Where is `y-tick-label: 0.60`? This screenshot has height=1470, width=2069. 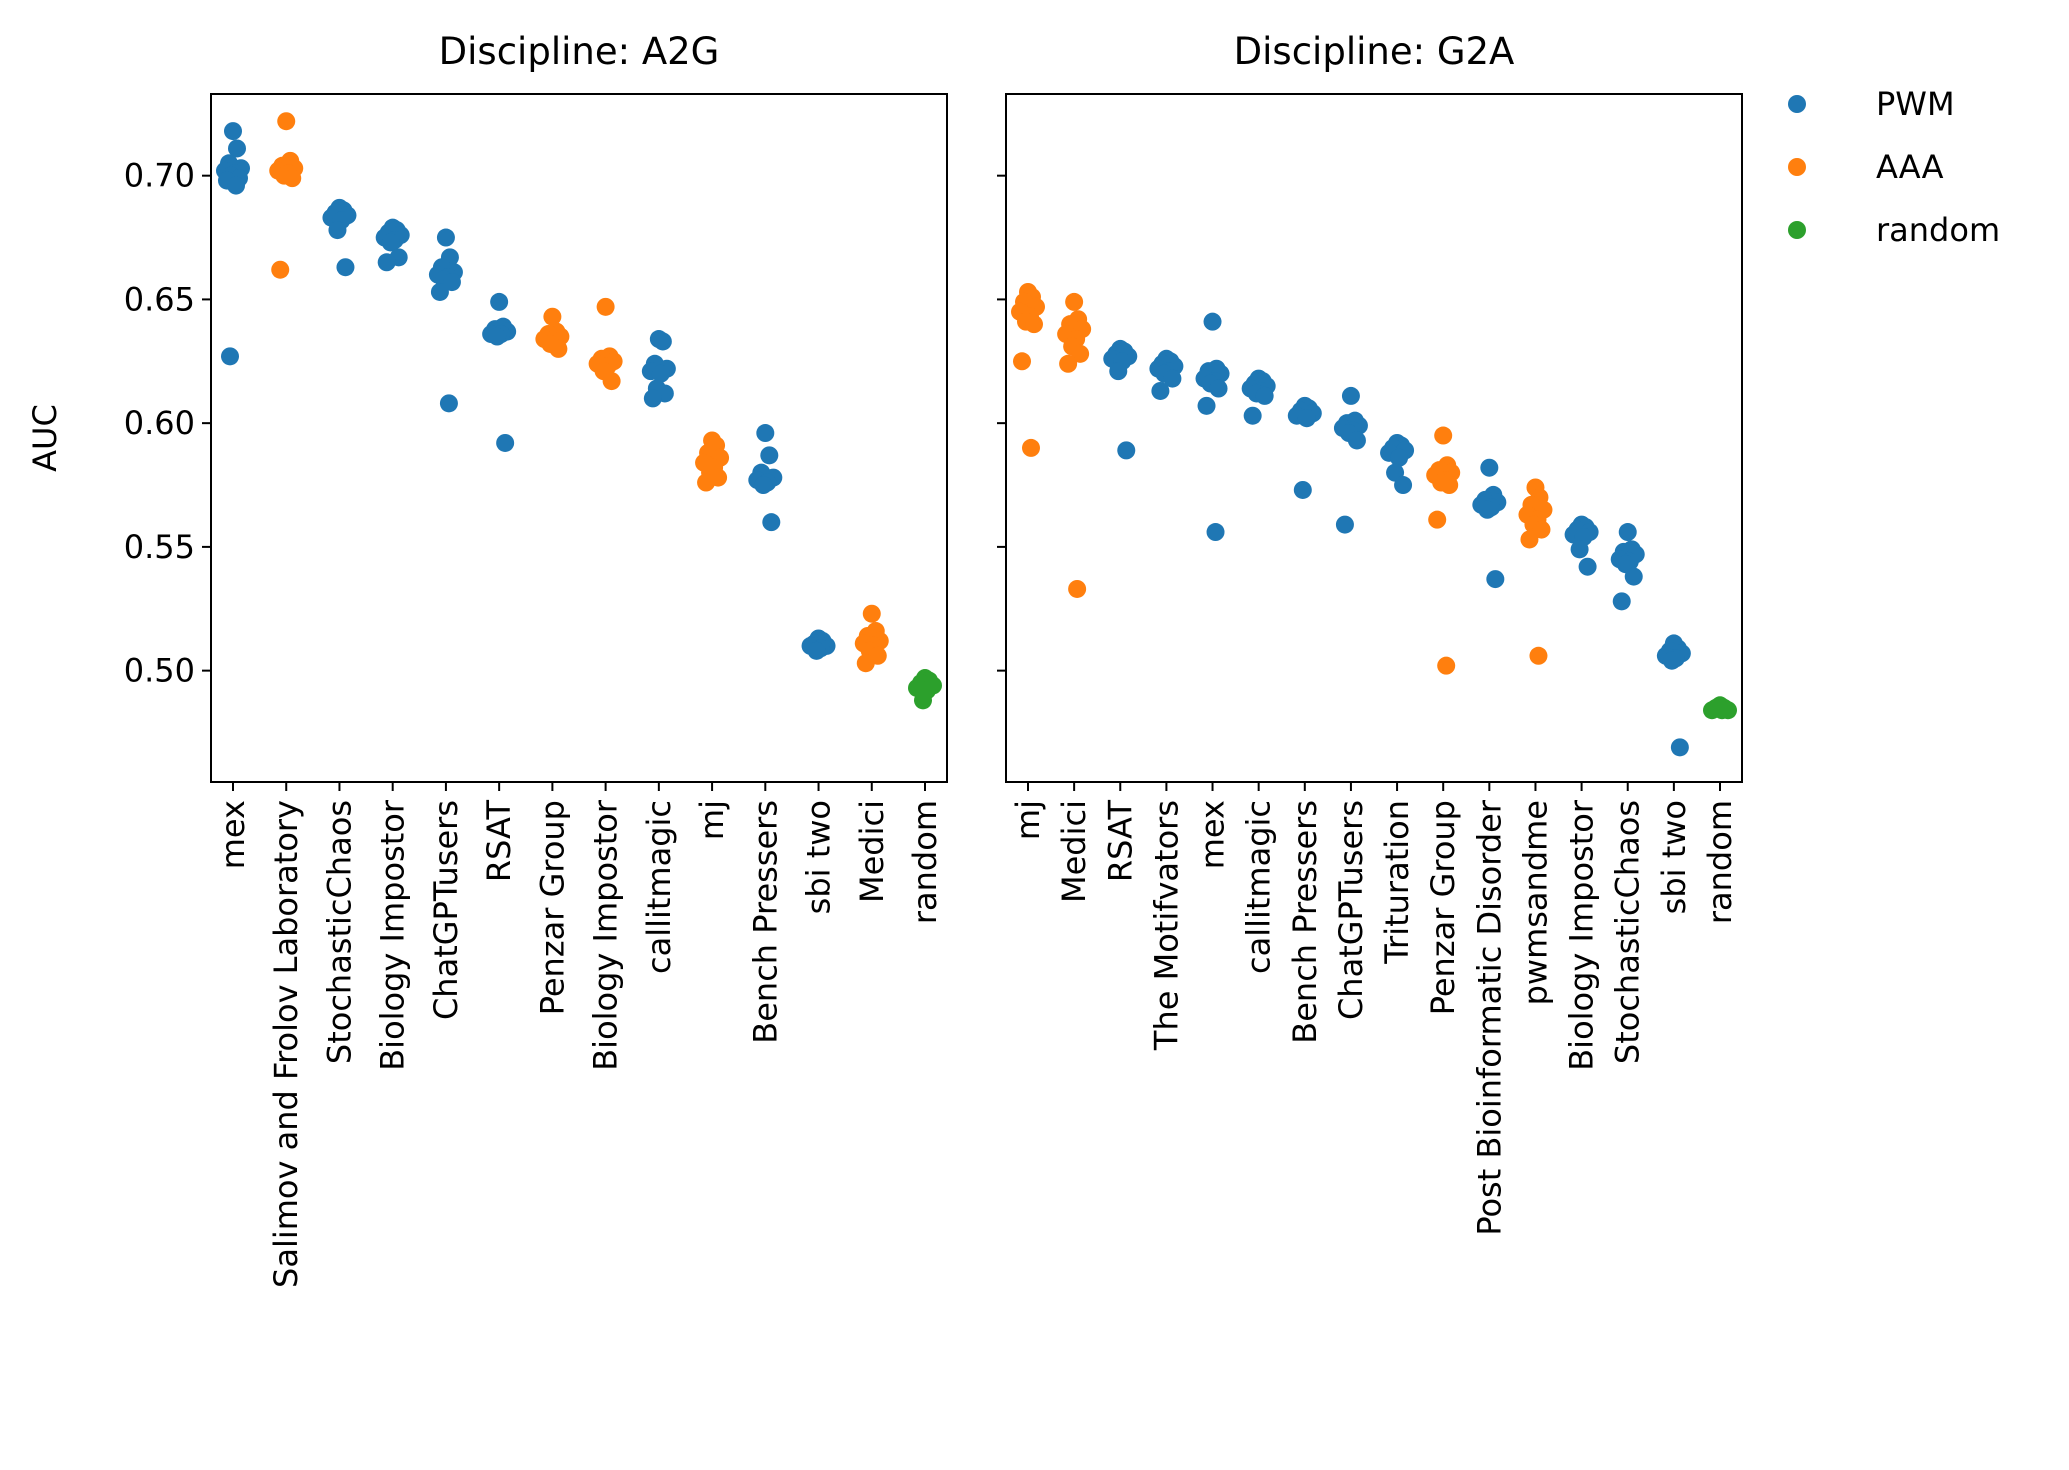 y-tick-label: 0.60 is located at coordinates (159, 423).